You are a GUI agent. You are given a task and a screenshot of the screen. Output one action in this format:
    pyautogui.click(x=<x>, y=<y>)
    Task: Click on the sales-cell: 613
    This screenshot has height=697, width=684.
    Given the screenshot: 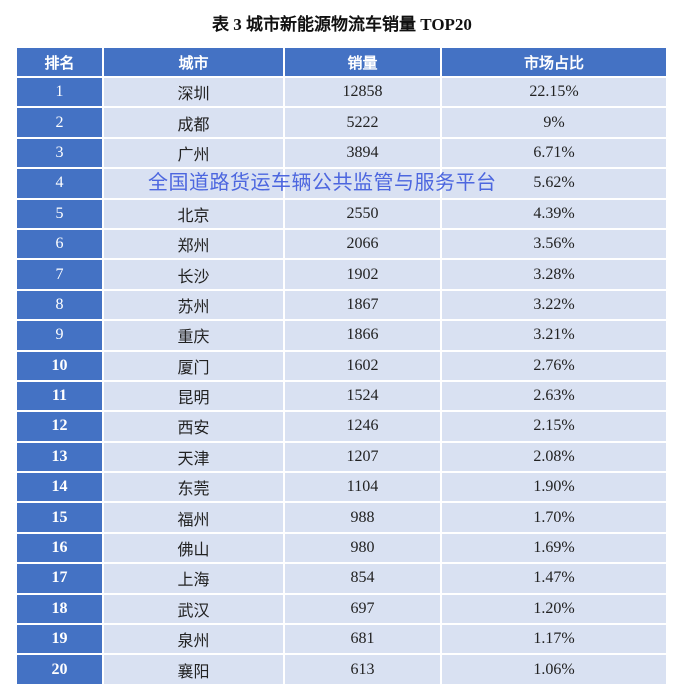 What is the action you would take?
    pyautogui.click(x=362, y=669)
    